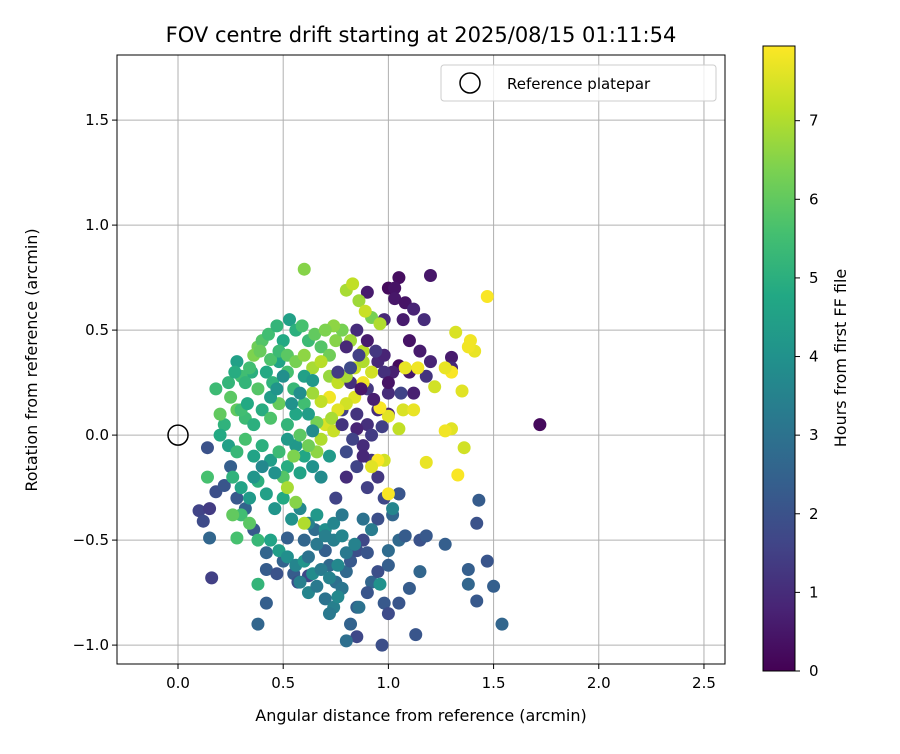 The height and width of the screenshot is (754, 900). What do you see at coordinates (31, 359) in the screenshot?
I see `y-axis-label: Rotation from reference (arcmin)` at bounding box center [31, 359].